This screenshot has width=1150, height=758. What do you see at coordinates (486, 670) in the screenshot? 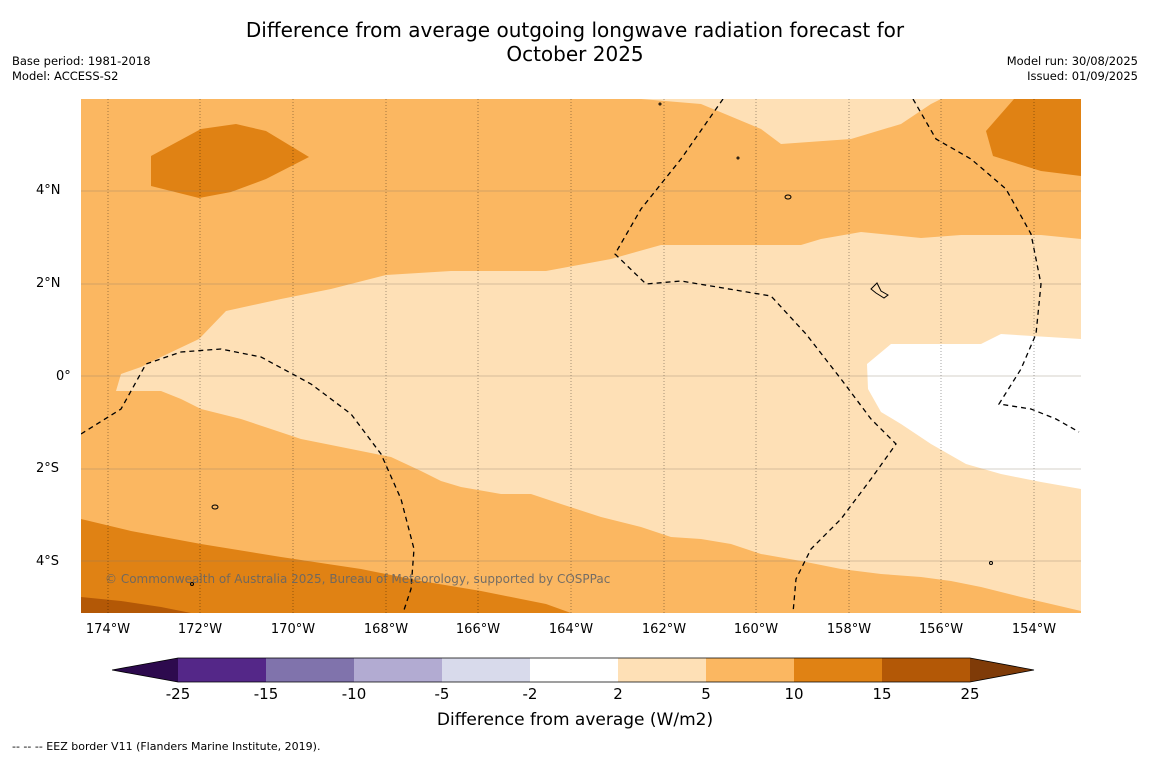
I see `colorbar-bin-neg5-neg2` at bounding box center [486, 670].